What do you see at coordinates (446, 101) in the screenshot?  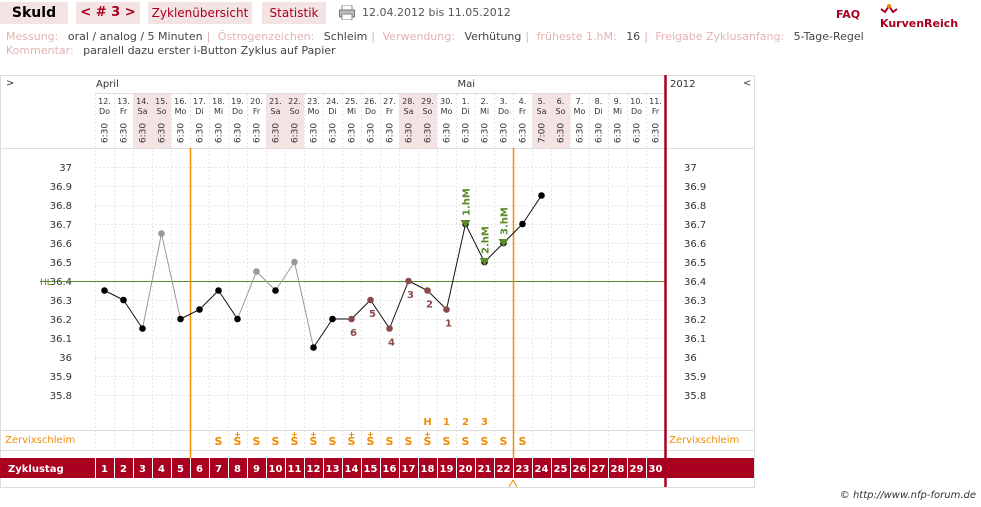 I see `date-label: 30.` at bounding box center [446, 101].